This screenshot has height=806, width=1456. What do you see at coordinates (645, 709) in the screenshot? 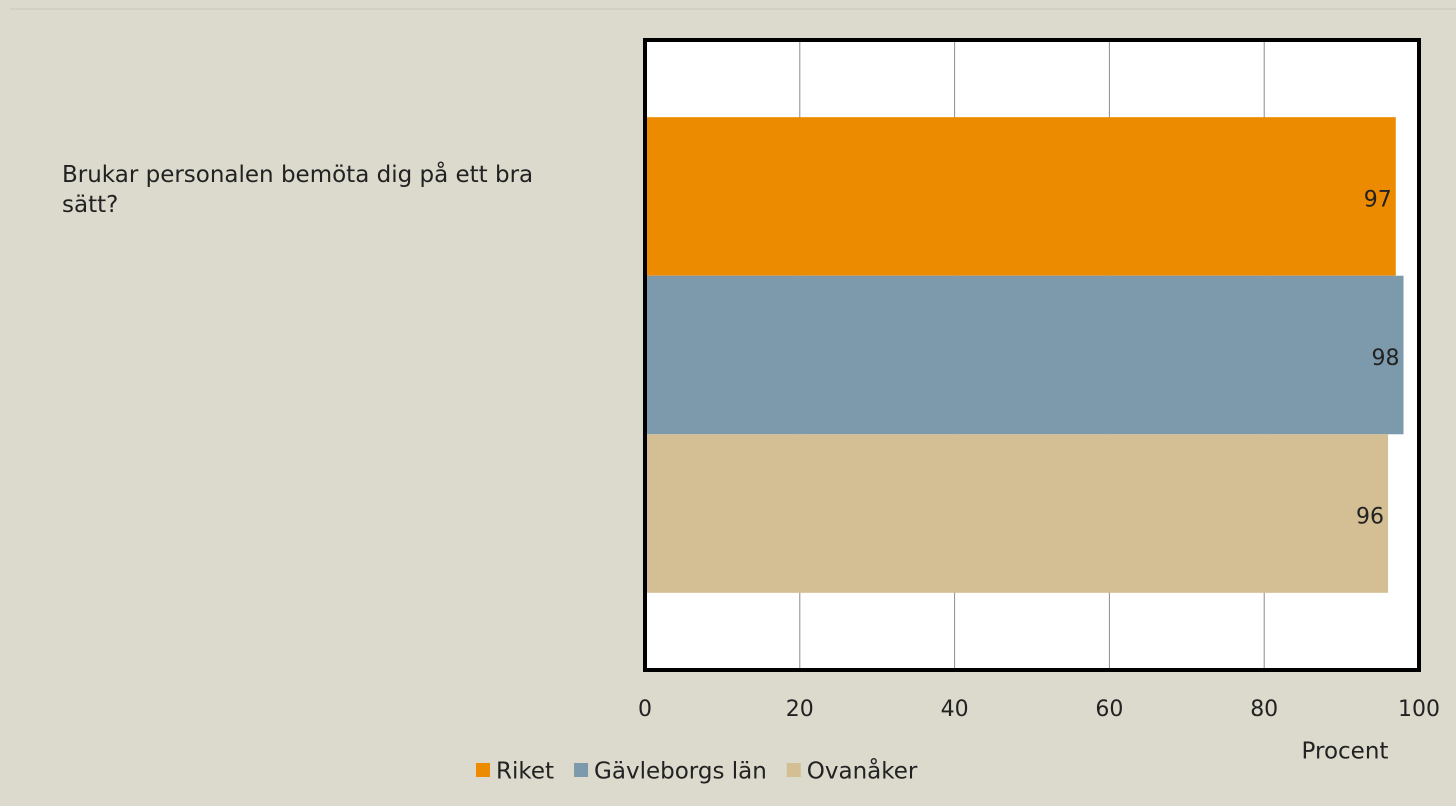
I see `x-tick-label: 0` at bounding box center [645, 709].